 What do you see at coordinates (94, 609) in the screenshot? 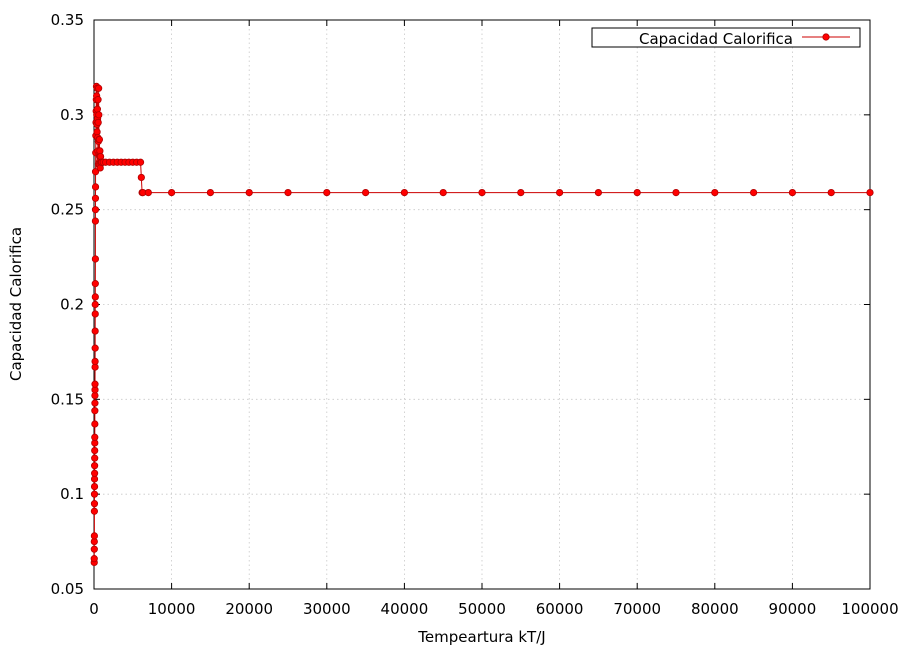
I see `x-tick-label: 0` at bounding box center [94, 609].